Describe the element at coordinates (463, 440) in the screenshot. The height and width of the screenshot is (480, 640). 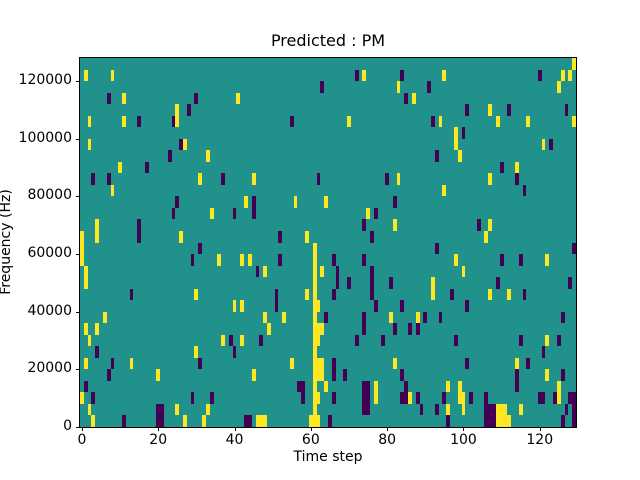
I see `x-tick-label: 100` at that location.